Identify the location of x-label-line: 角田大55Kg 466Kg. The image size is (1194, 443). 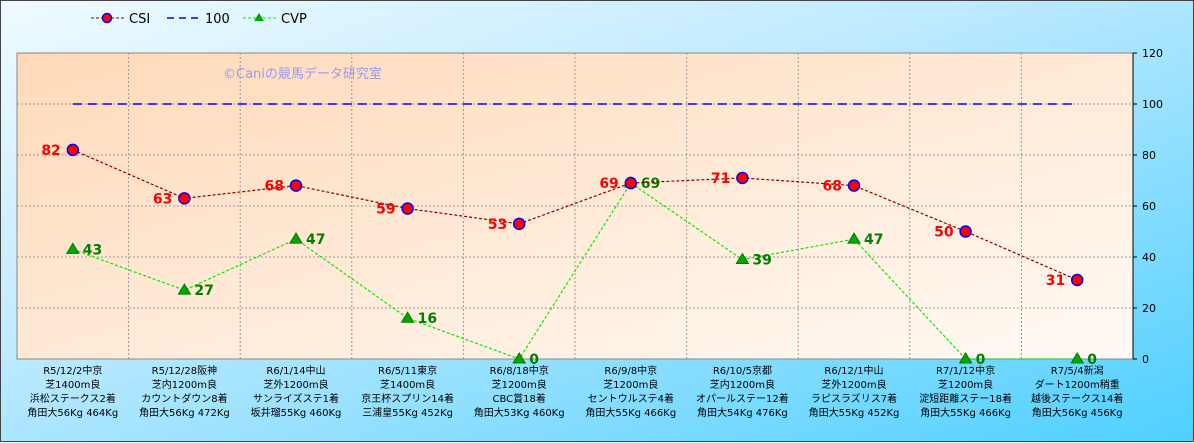
(631, 413).